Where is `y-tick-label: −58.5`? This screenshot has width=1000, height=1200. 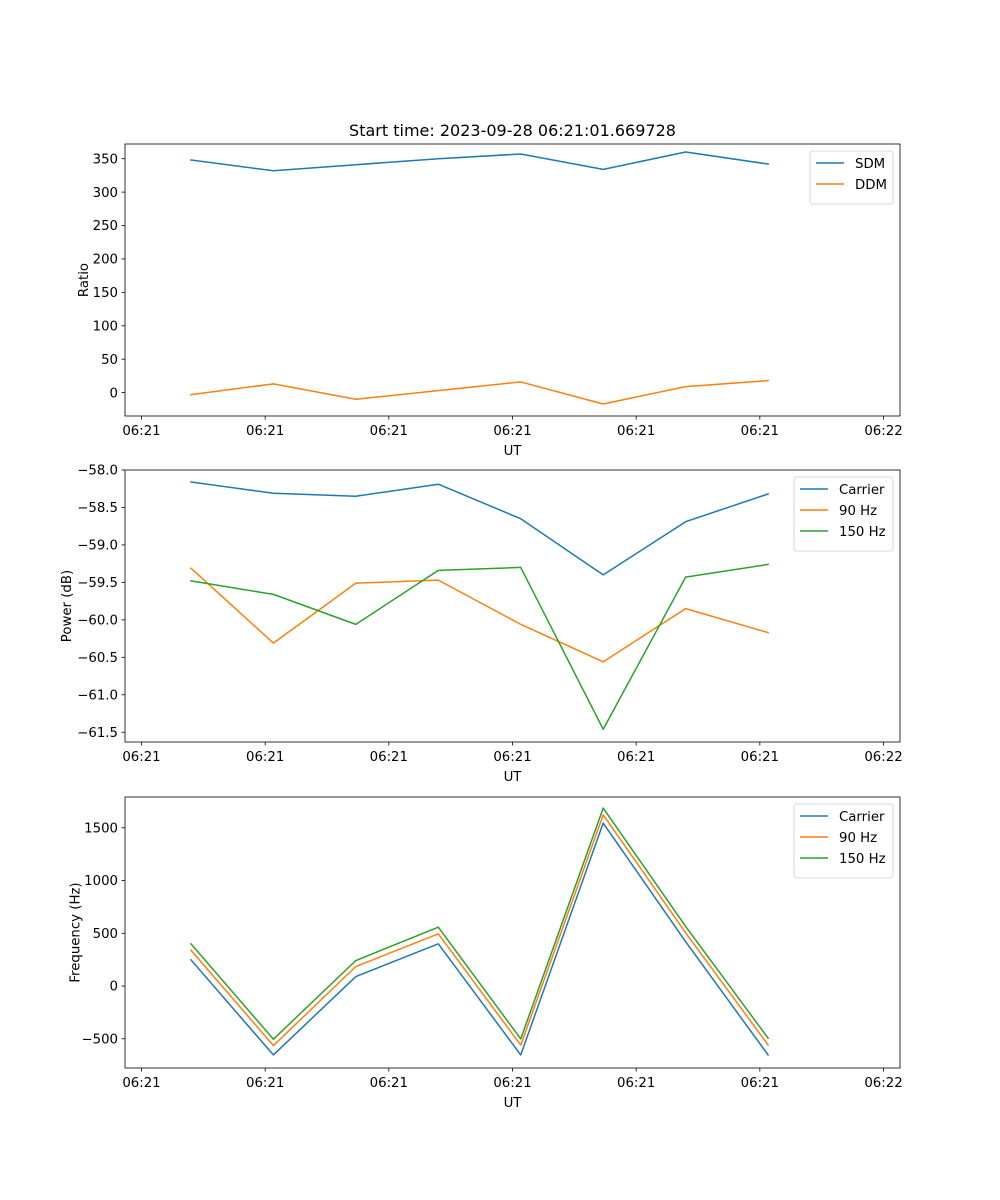 y-tick-label: −58.5 is located at coordinates (97, 508).